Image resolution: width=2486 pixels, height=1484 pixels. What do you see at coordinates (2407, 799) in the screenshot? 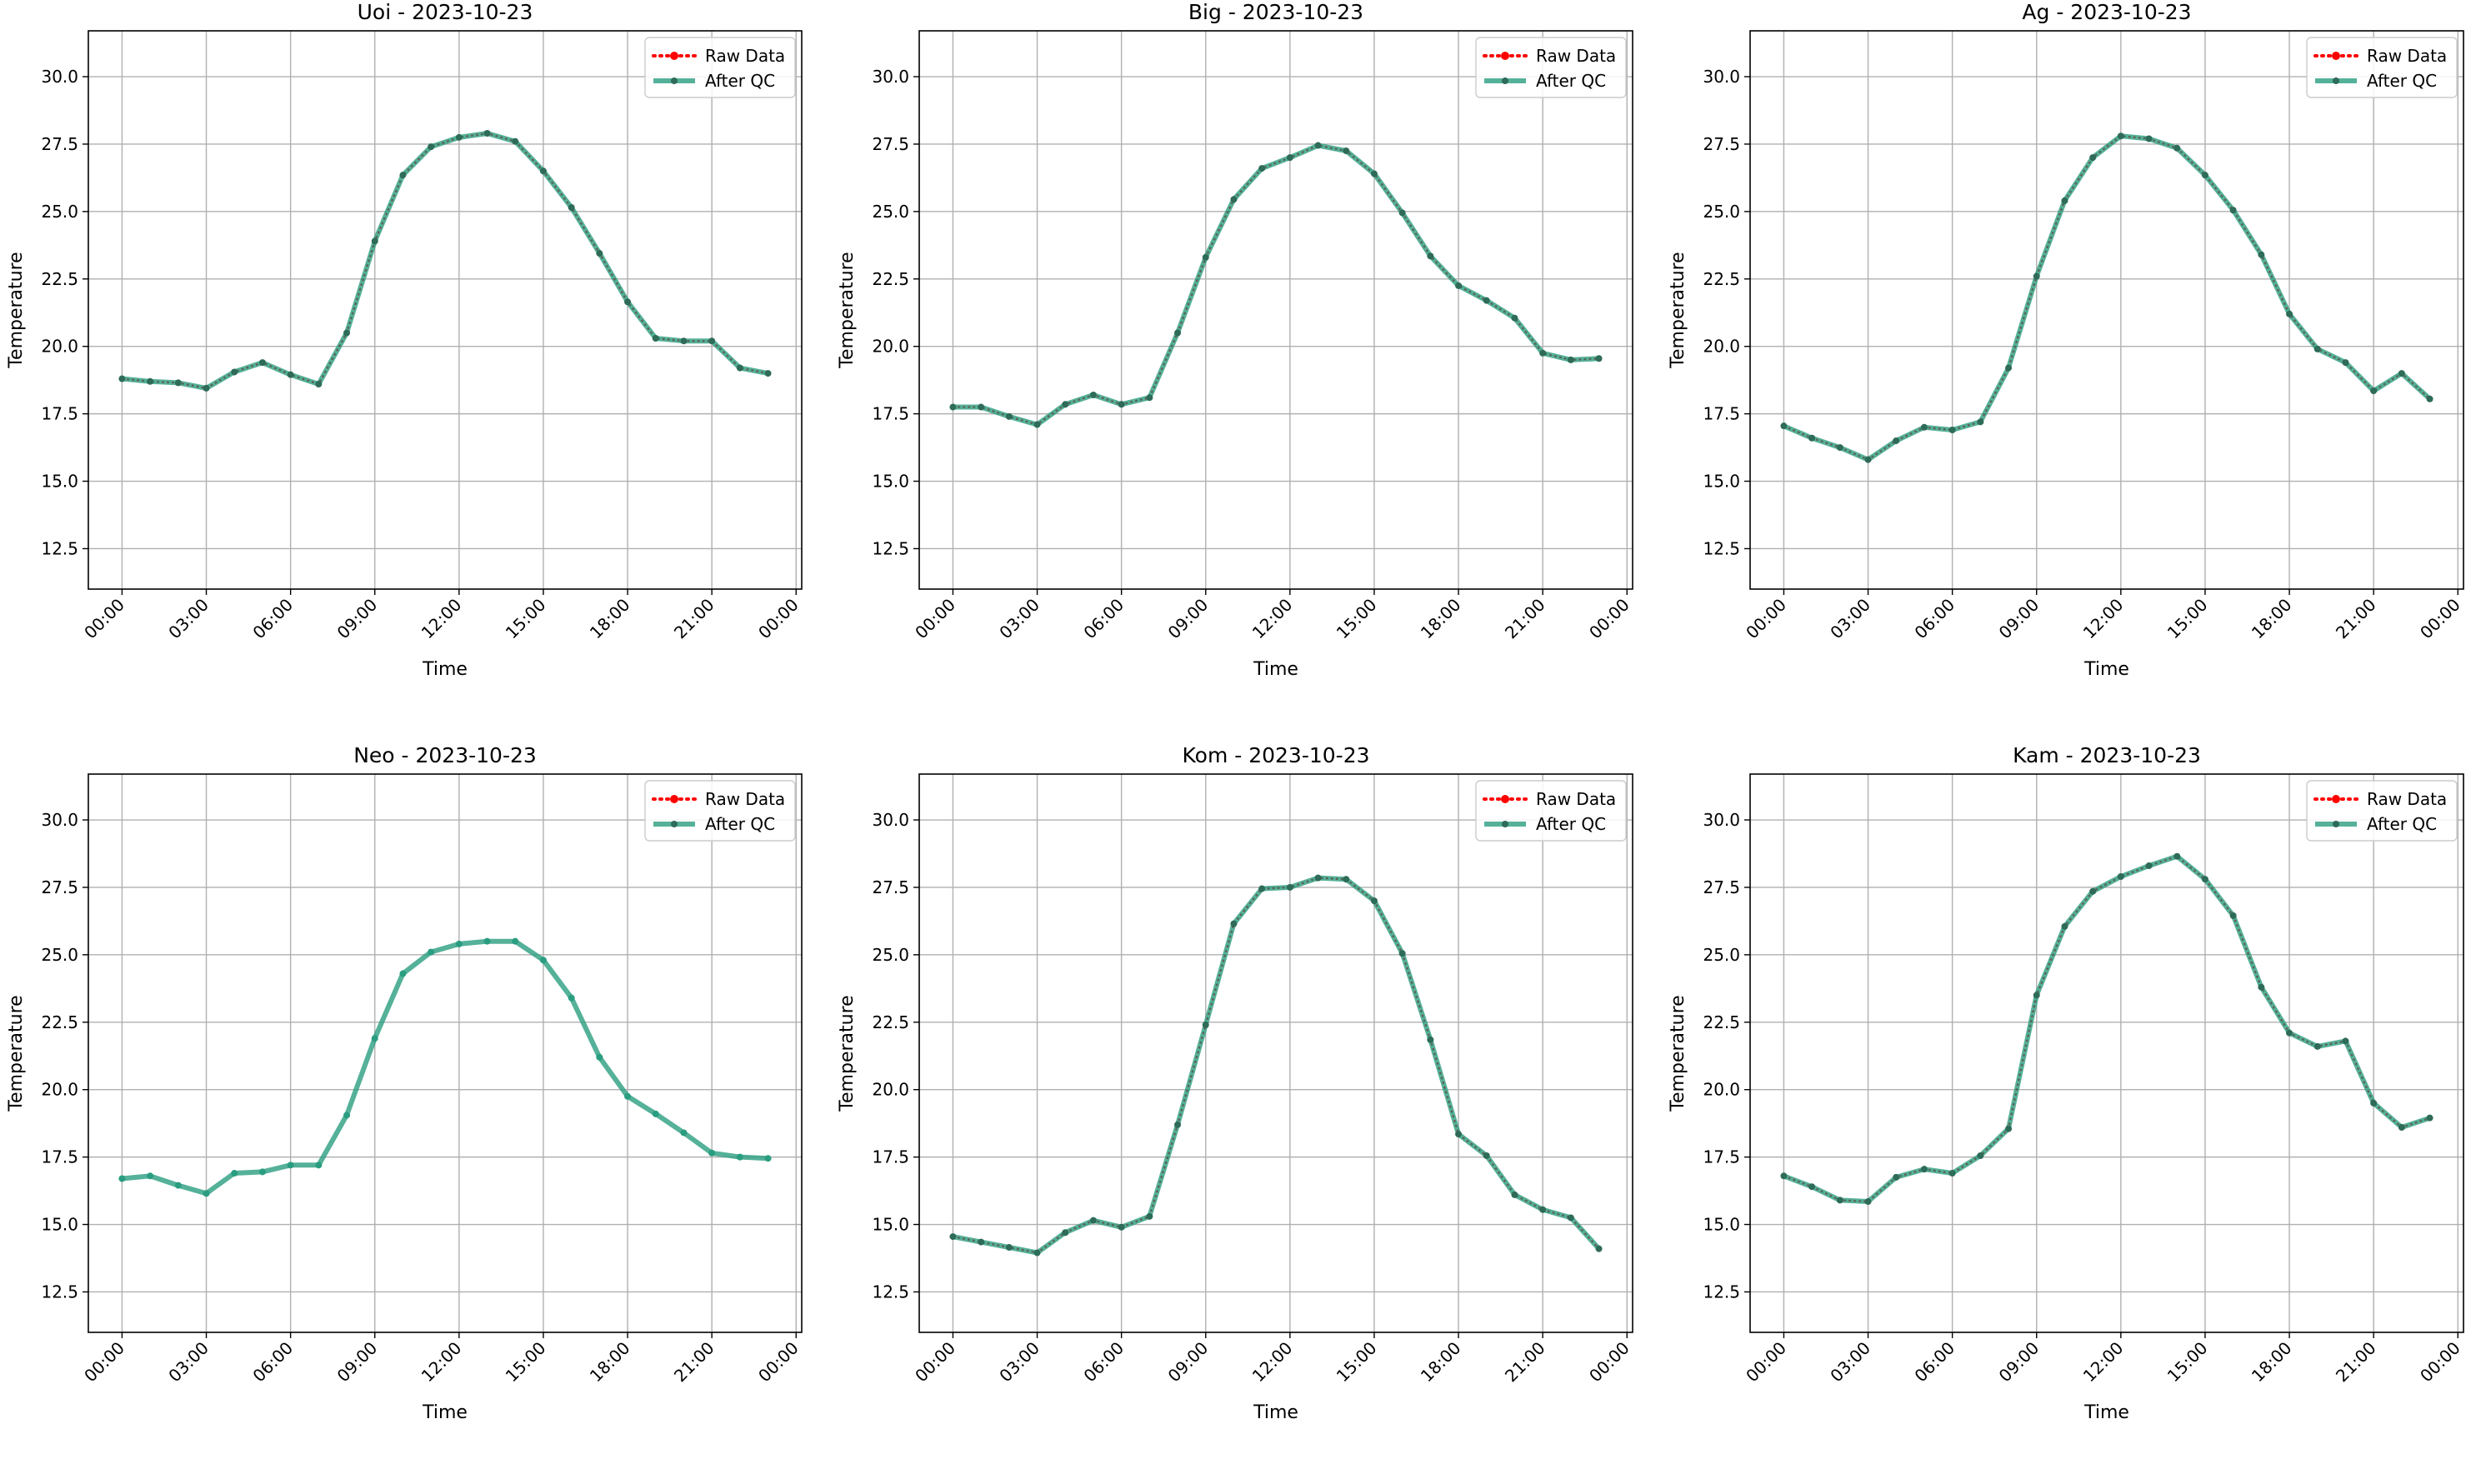
I see `legend-label-raw-data: Raw Data` at bounding box center [2407, 799].